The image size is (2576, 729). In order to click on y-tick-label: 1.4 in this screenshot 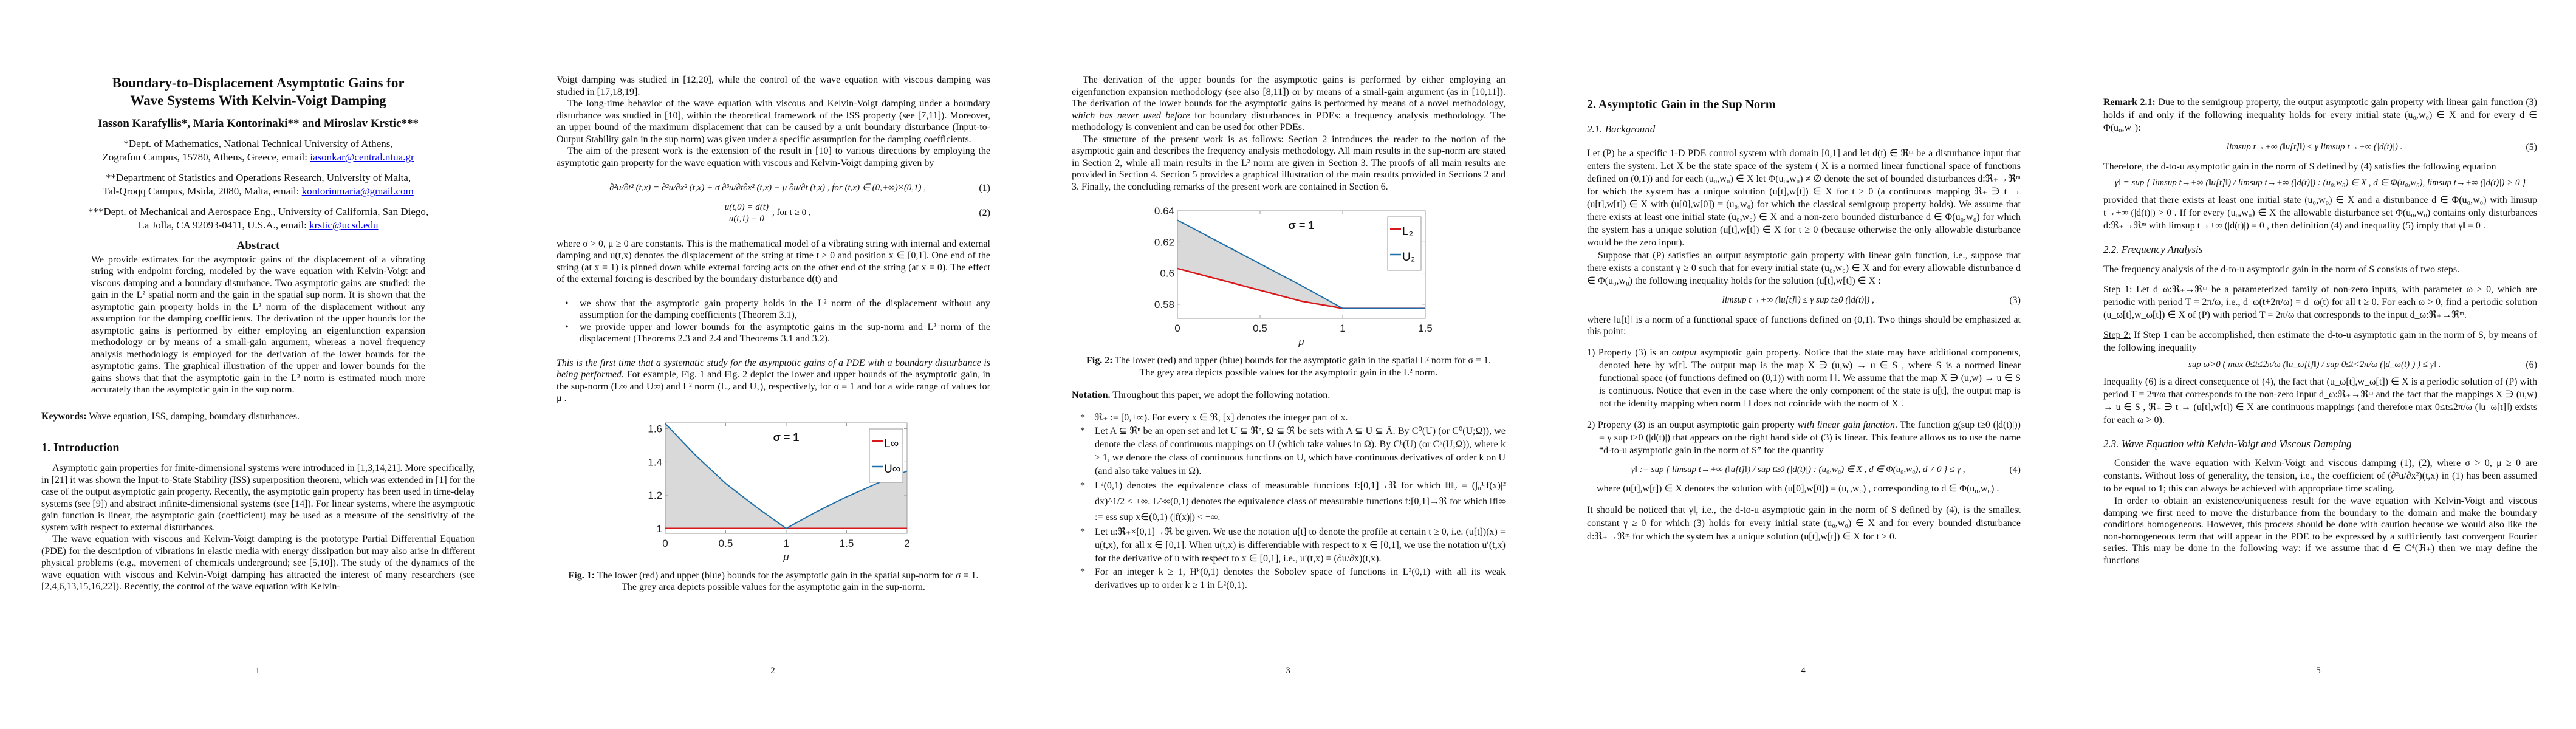, I will do `click(655, 462)`.